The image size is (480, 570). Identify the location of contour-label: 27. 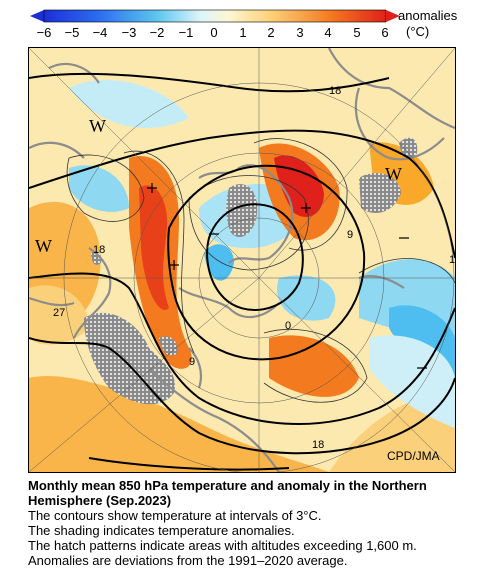
(59, 313).